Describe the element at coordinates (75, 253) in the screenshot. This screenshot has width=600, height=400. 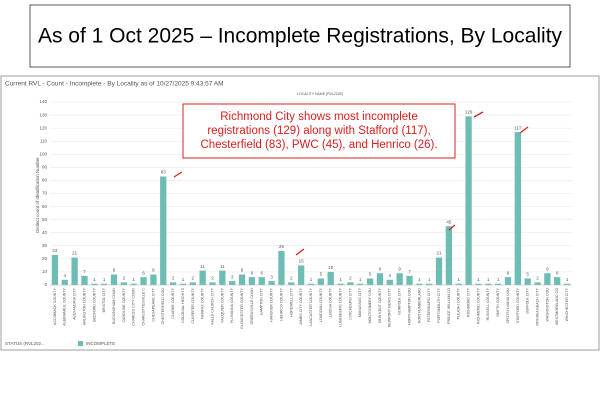
I see `value-label: 21` at that location.